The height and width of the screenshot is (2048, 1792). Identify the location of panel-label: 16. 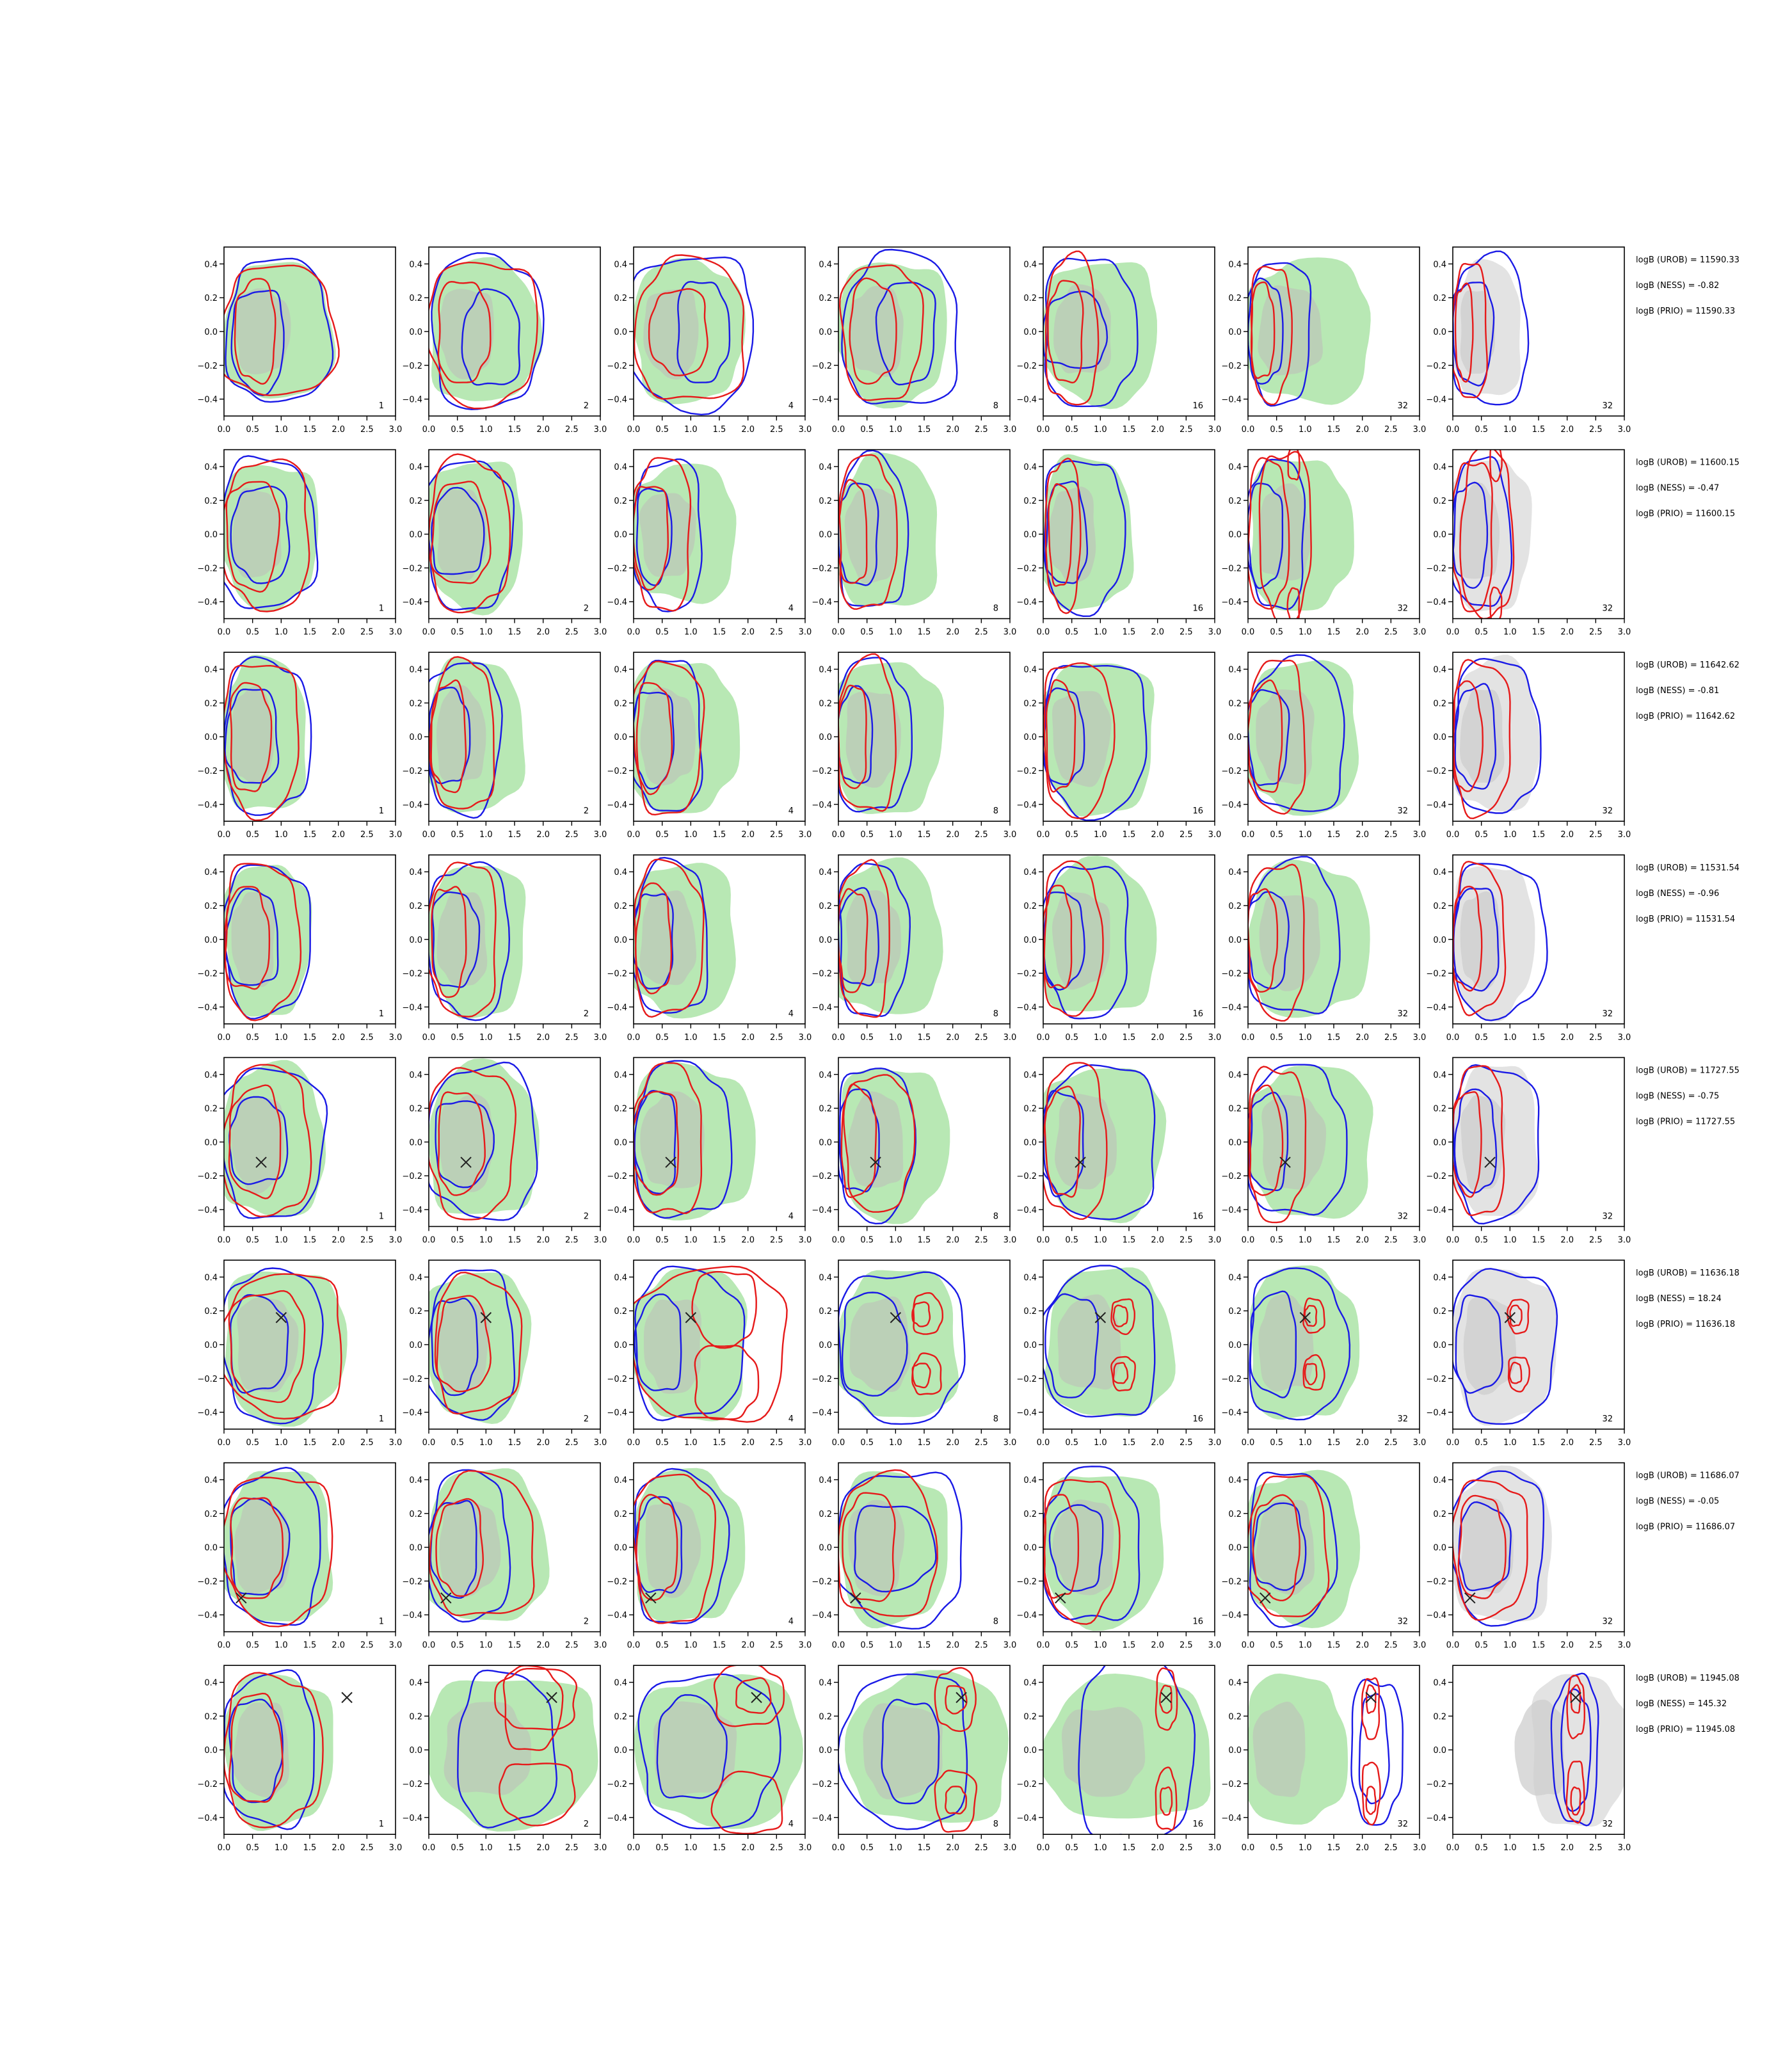
(1197, 406).